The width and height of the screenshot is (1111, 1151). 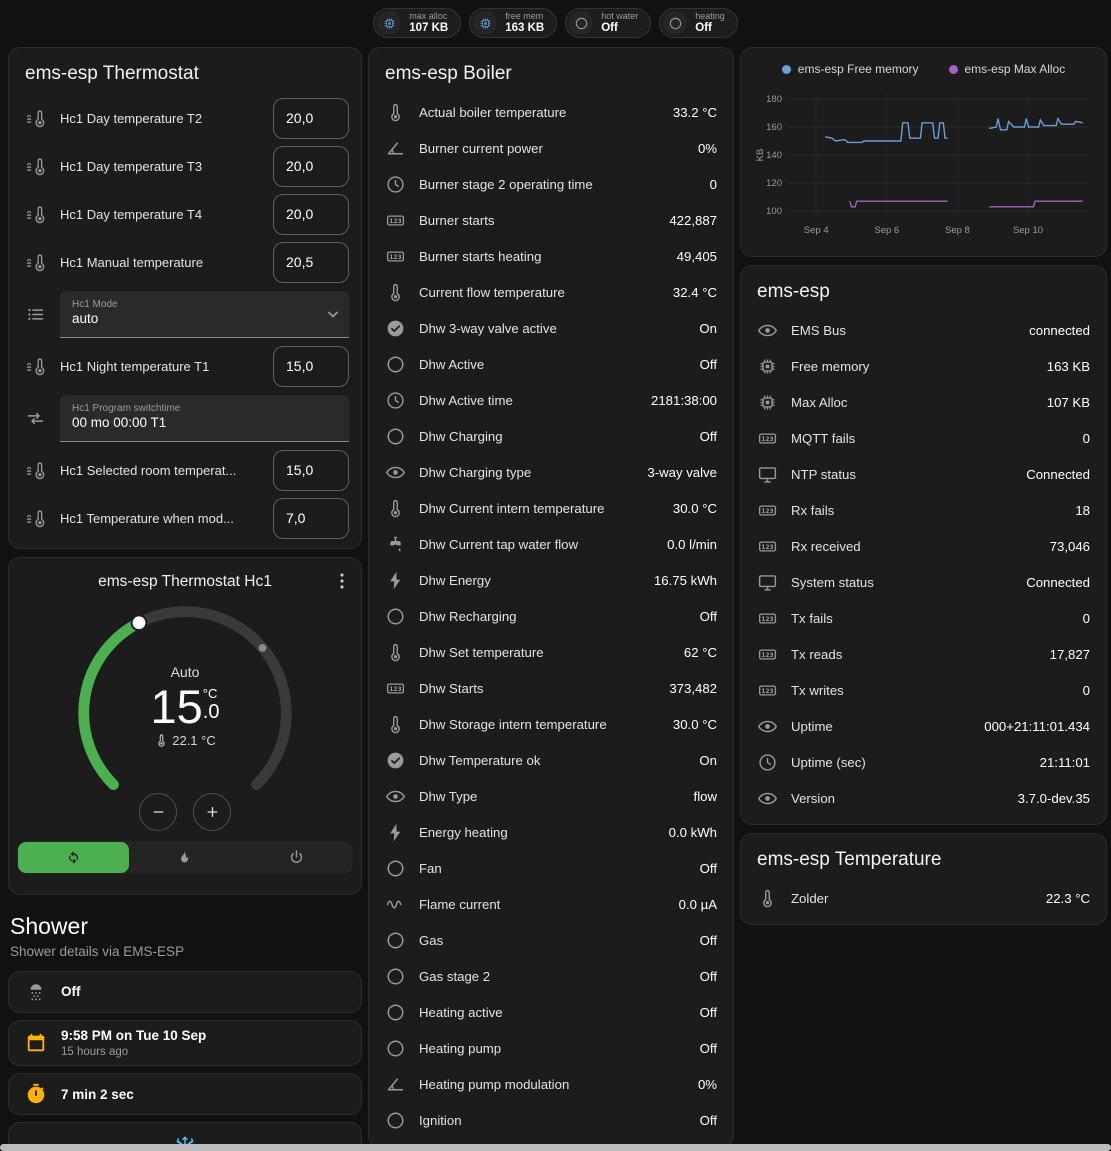 I want to click on entity-row: Dhw 3-way valve active On, so click(x=551, y=328).